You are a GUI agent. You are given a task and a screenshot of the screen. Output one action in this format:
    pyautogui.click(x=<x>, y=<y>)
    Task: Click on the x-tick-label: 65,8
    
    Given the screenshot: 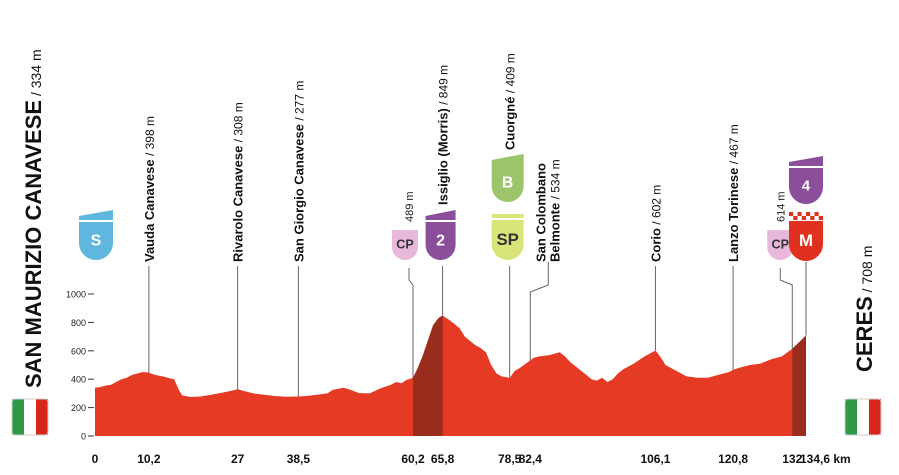 What is the action you would take?
    pyautogui.click(x=443, y=459)
    